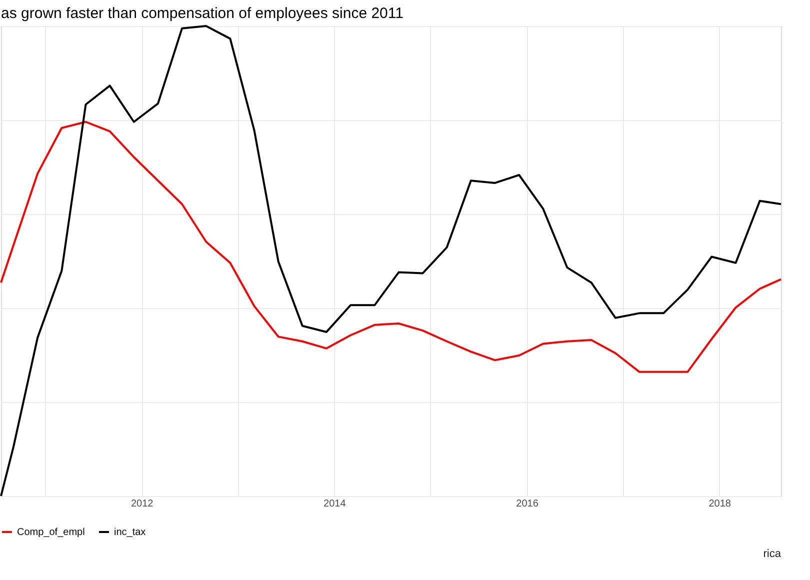 This screenshot has width=810, height=580. Describe the element at coordinates (527, 504) in the screenshot. I see `x-tick-label: 2016` at that location.